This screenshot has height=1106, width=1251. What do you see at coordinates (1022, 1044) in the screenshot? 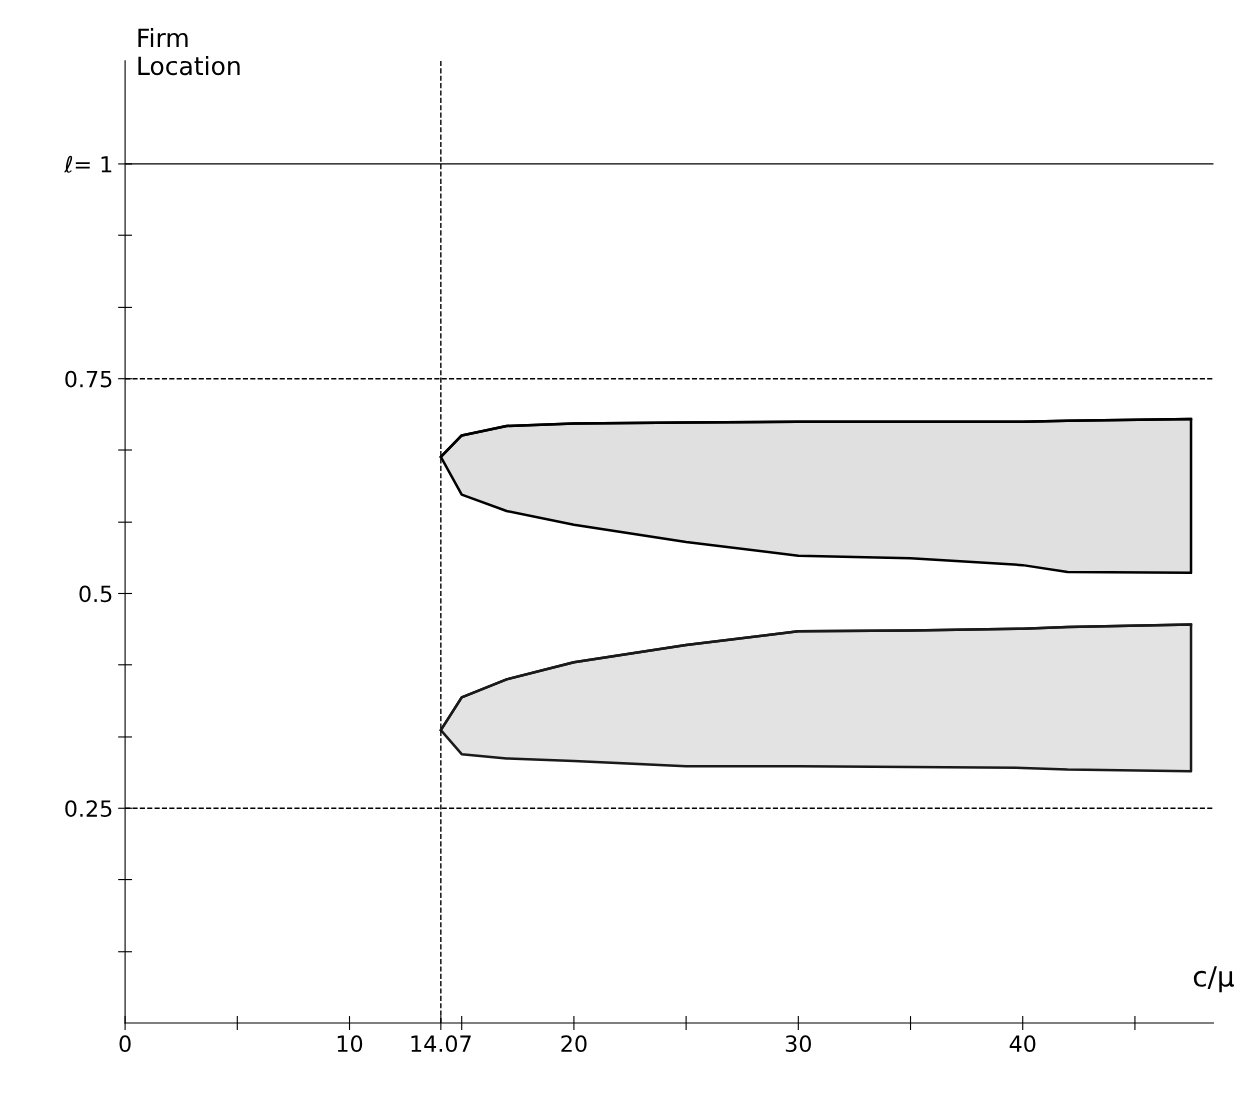
I see `x-tick-label: 40` at bounding box center [1022, 1044].